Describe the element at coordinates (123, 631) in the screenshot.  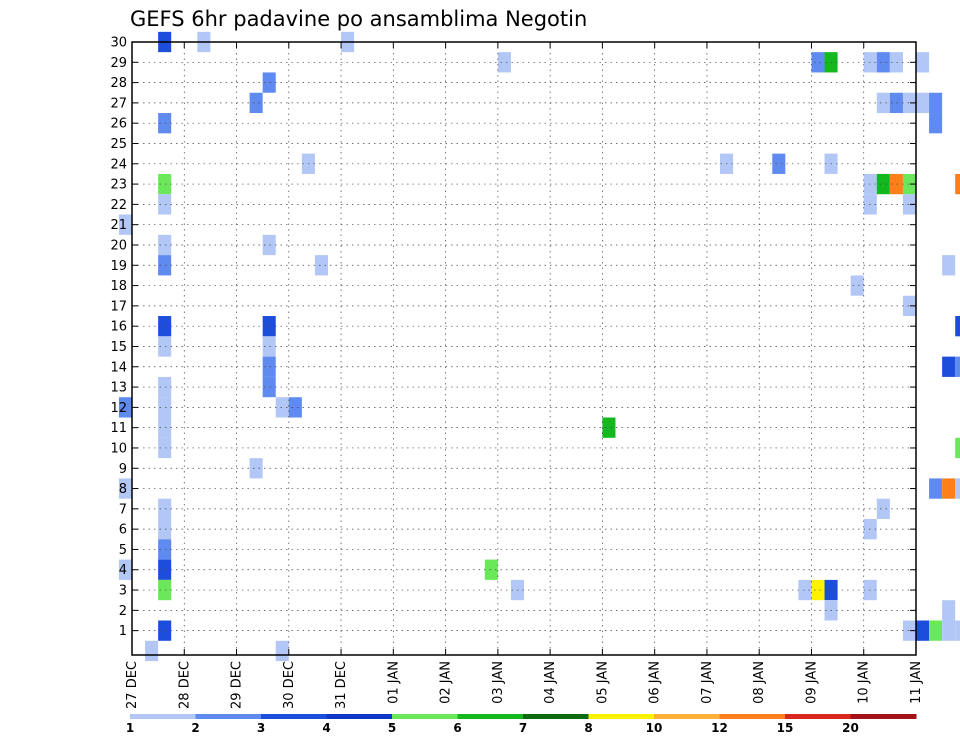
I see `y-tick-label: 1` at that location.